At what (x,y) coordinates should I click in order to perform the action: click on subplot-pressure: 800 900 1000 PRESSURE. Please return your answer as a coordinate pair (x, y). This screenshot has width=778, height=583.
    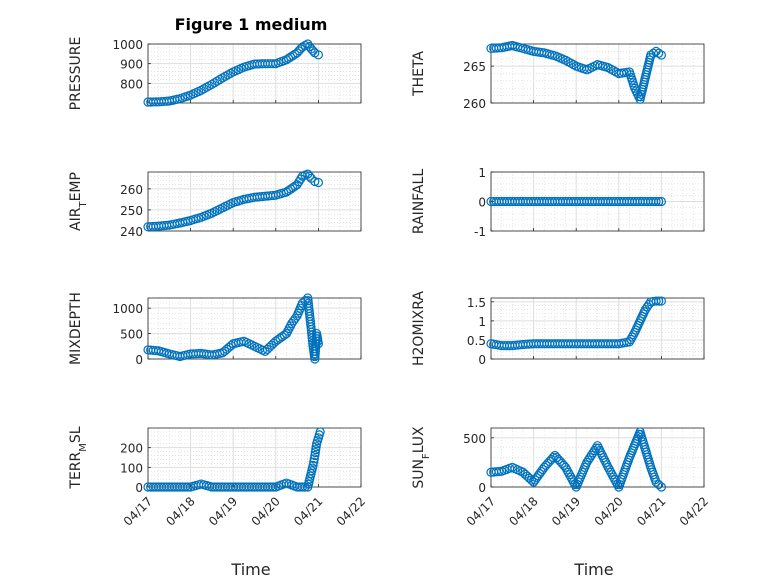
    Looking at the image, I should click on (215, 73).